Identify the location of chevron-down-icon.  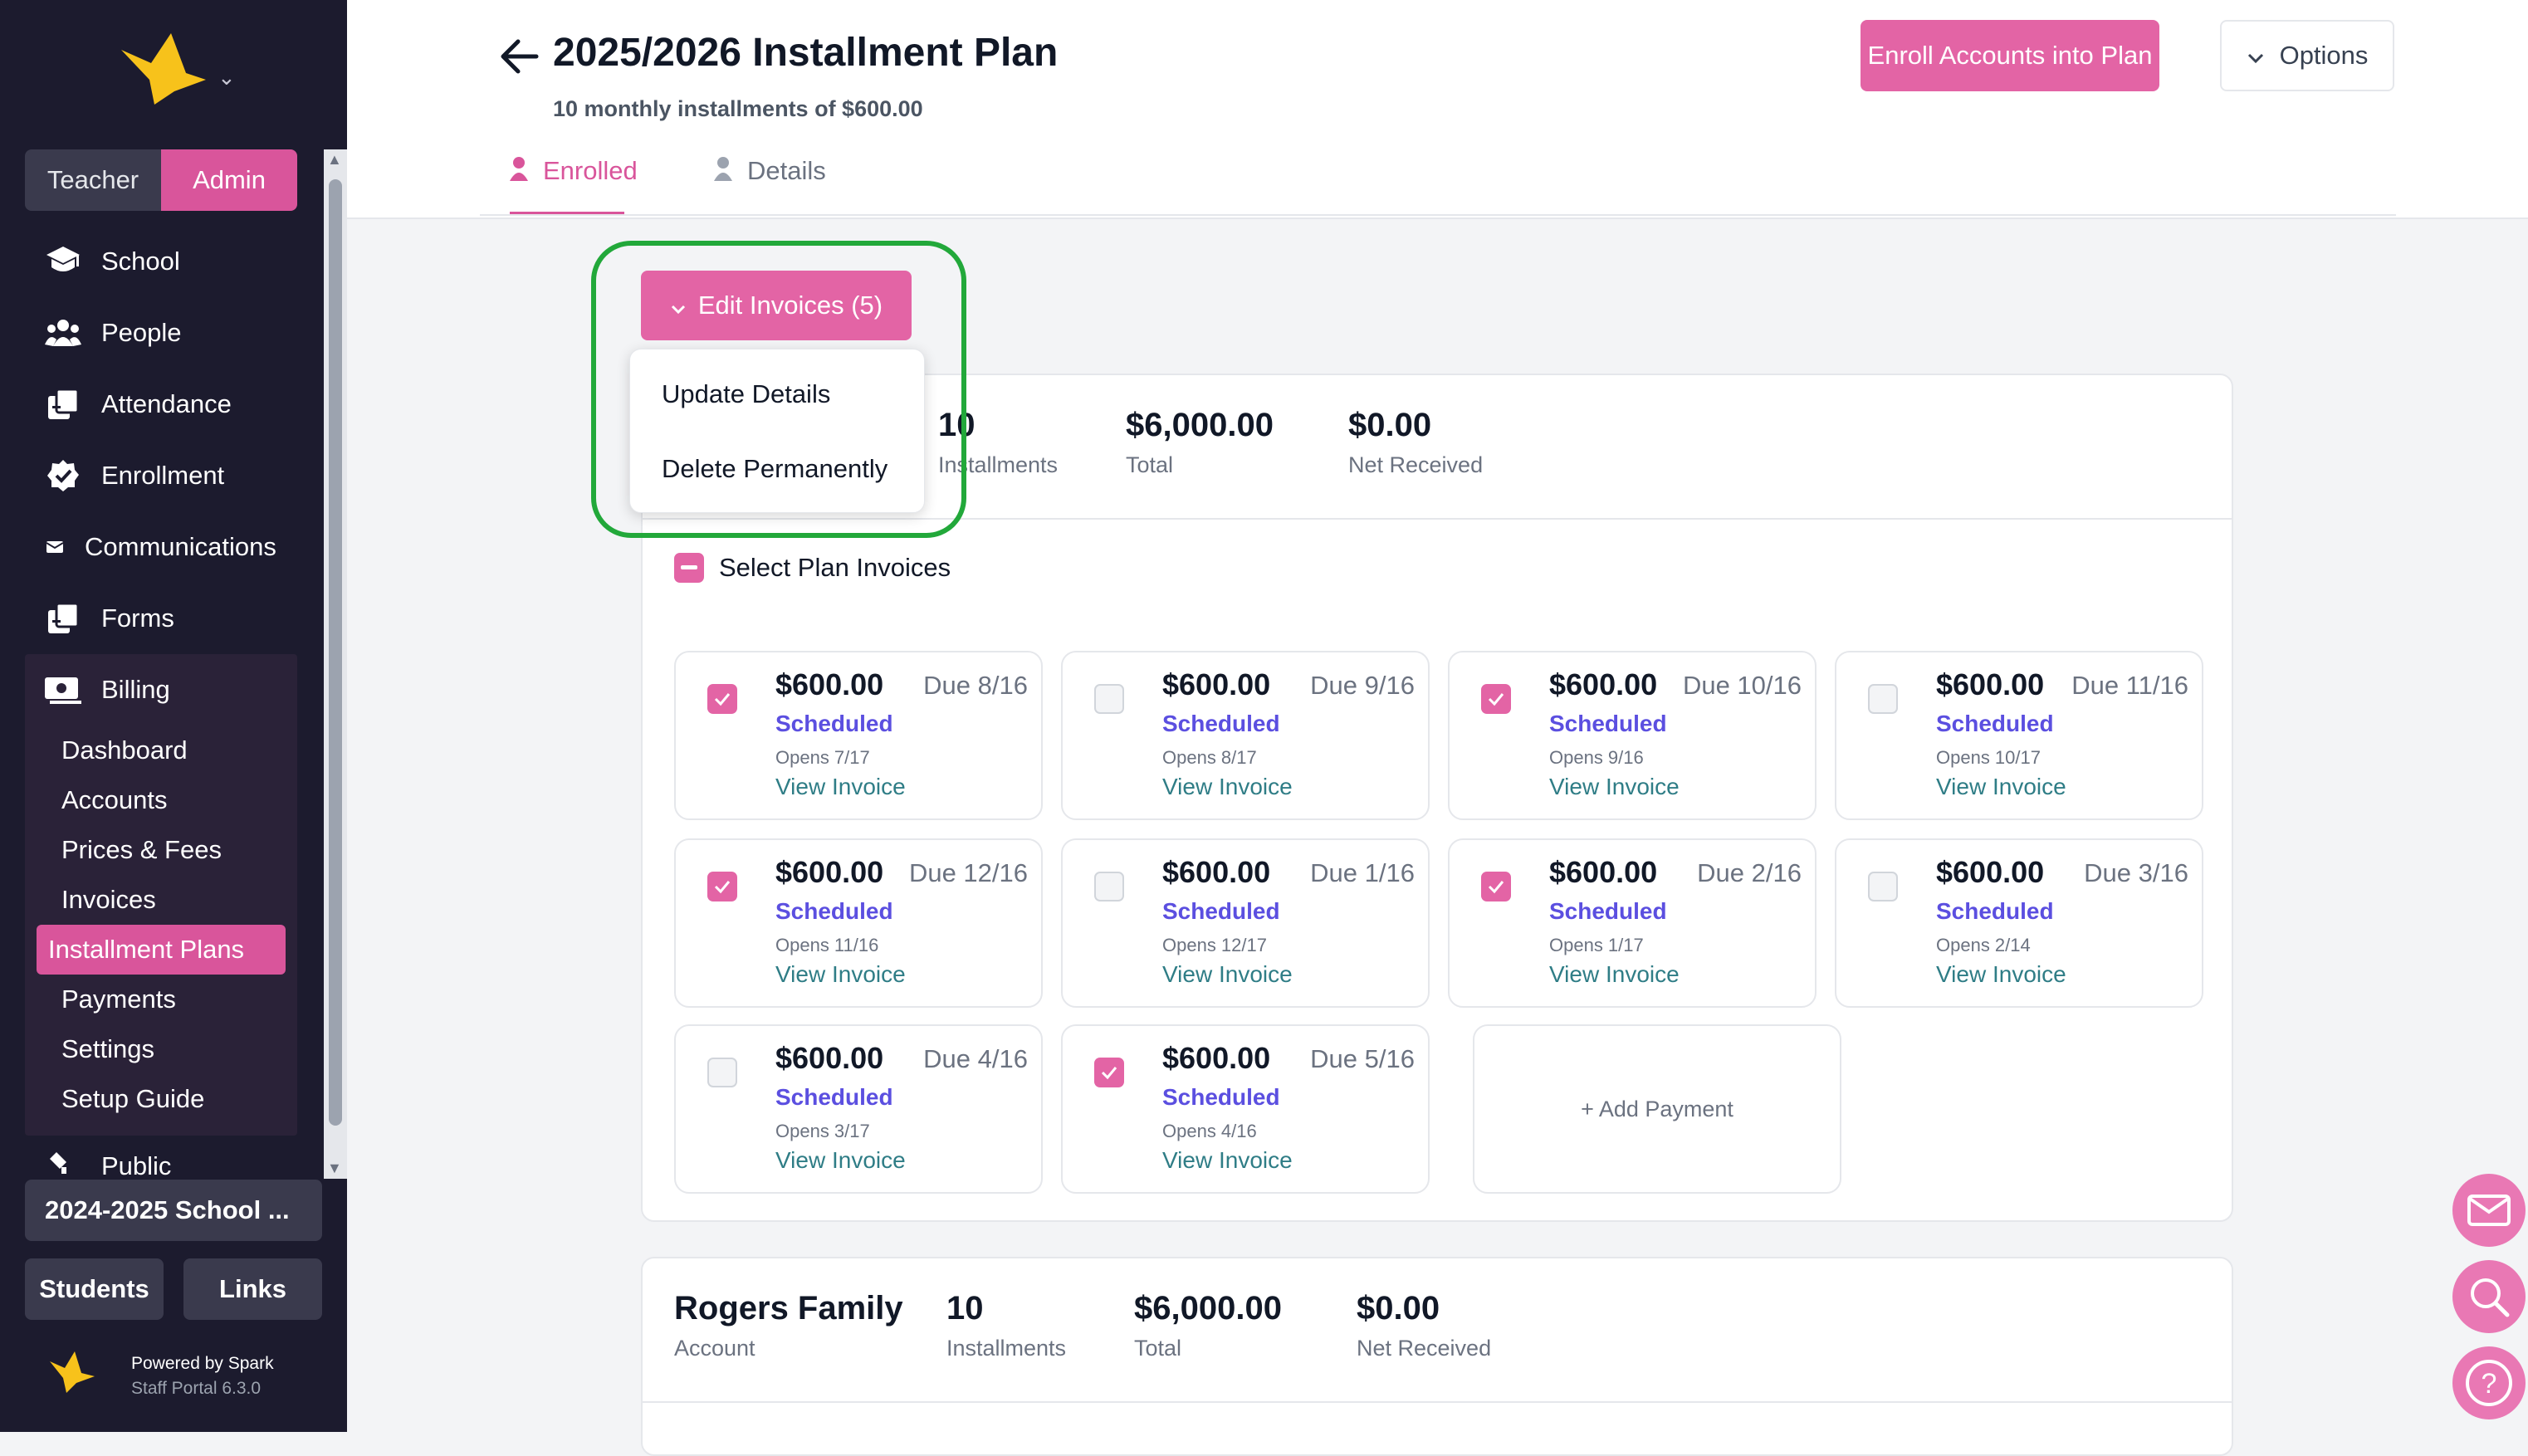
(2256, 56).